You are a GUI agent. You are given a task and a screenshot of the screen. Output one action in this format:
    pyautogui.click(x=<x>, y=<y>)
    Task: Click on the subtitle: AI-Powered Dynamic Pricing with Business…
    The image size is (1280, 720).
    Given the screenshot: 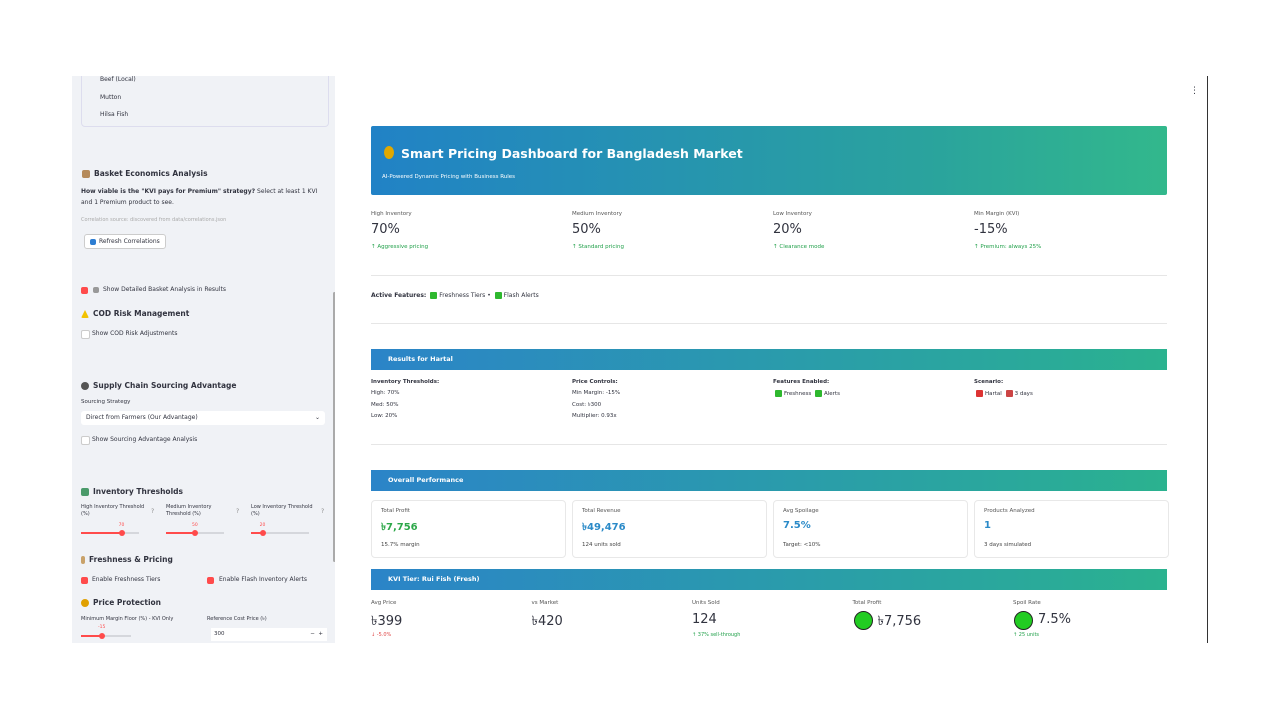 What is the action you would take?
    pyautogui.click(x=449, y=177)
    